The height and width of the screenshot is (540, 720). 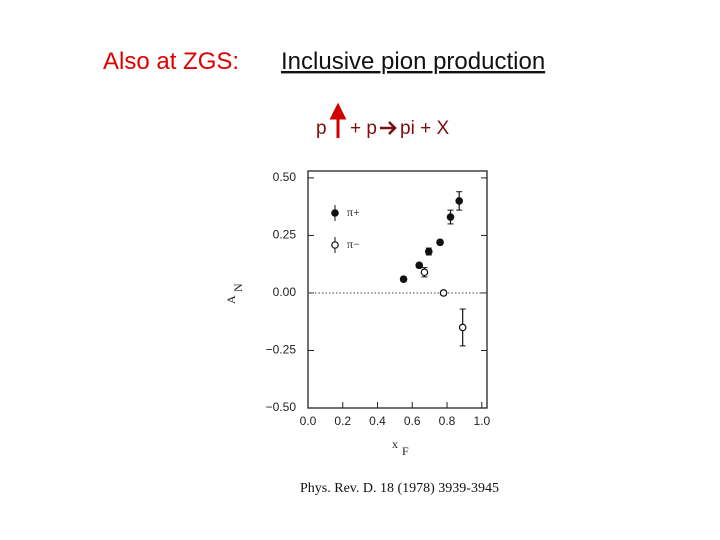 I want to click on x-axis-label: x, so click(x=395, y=444).